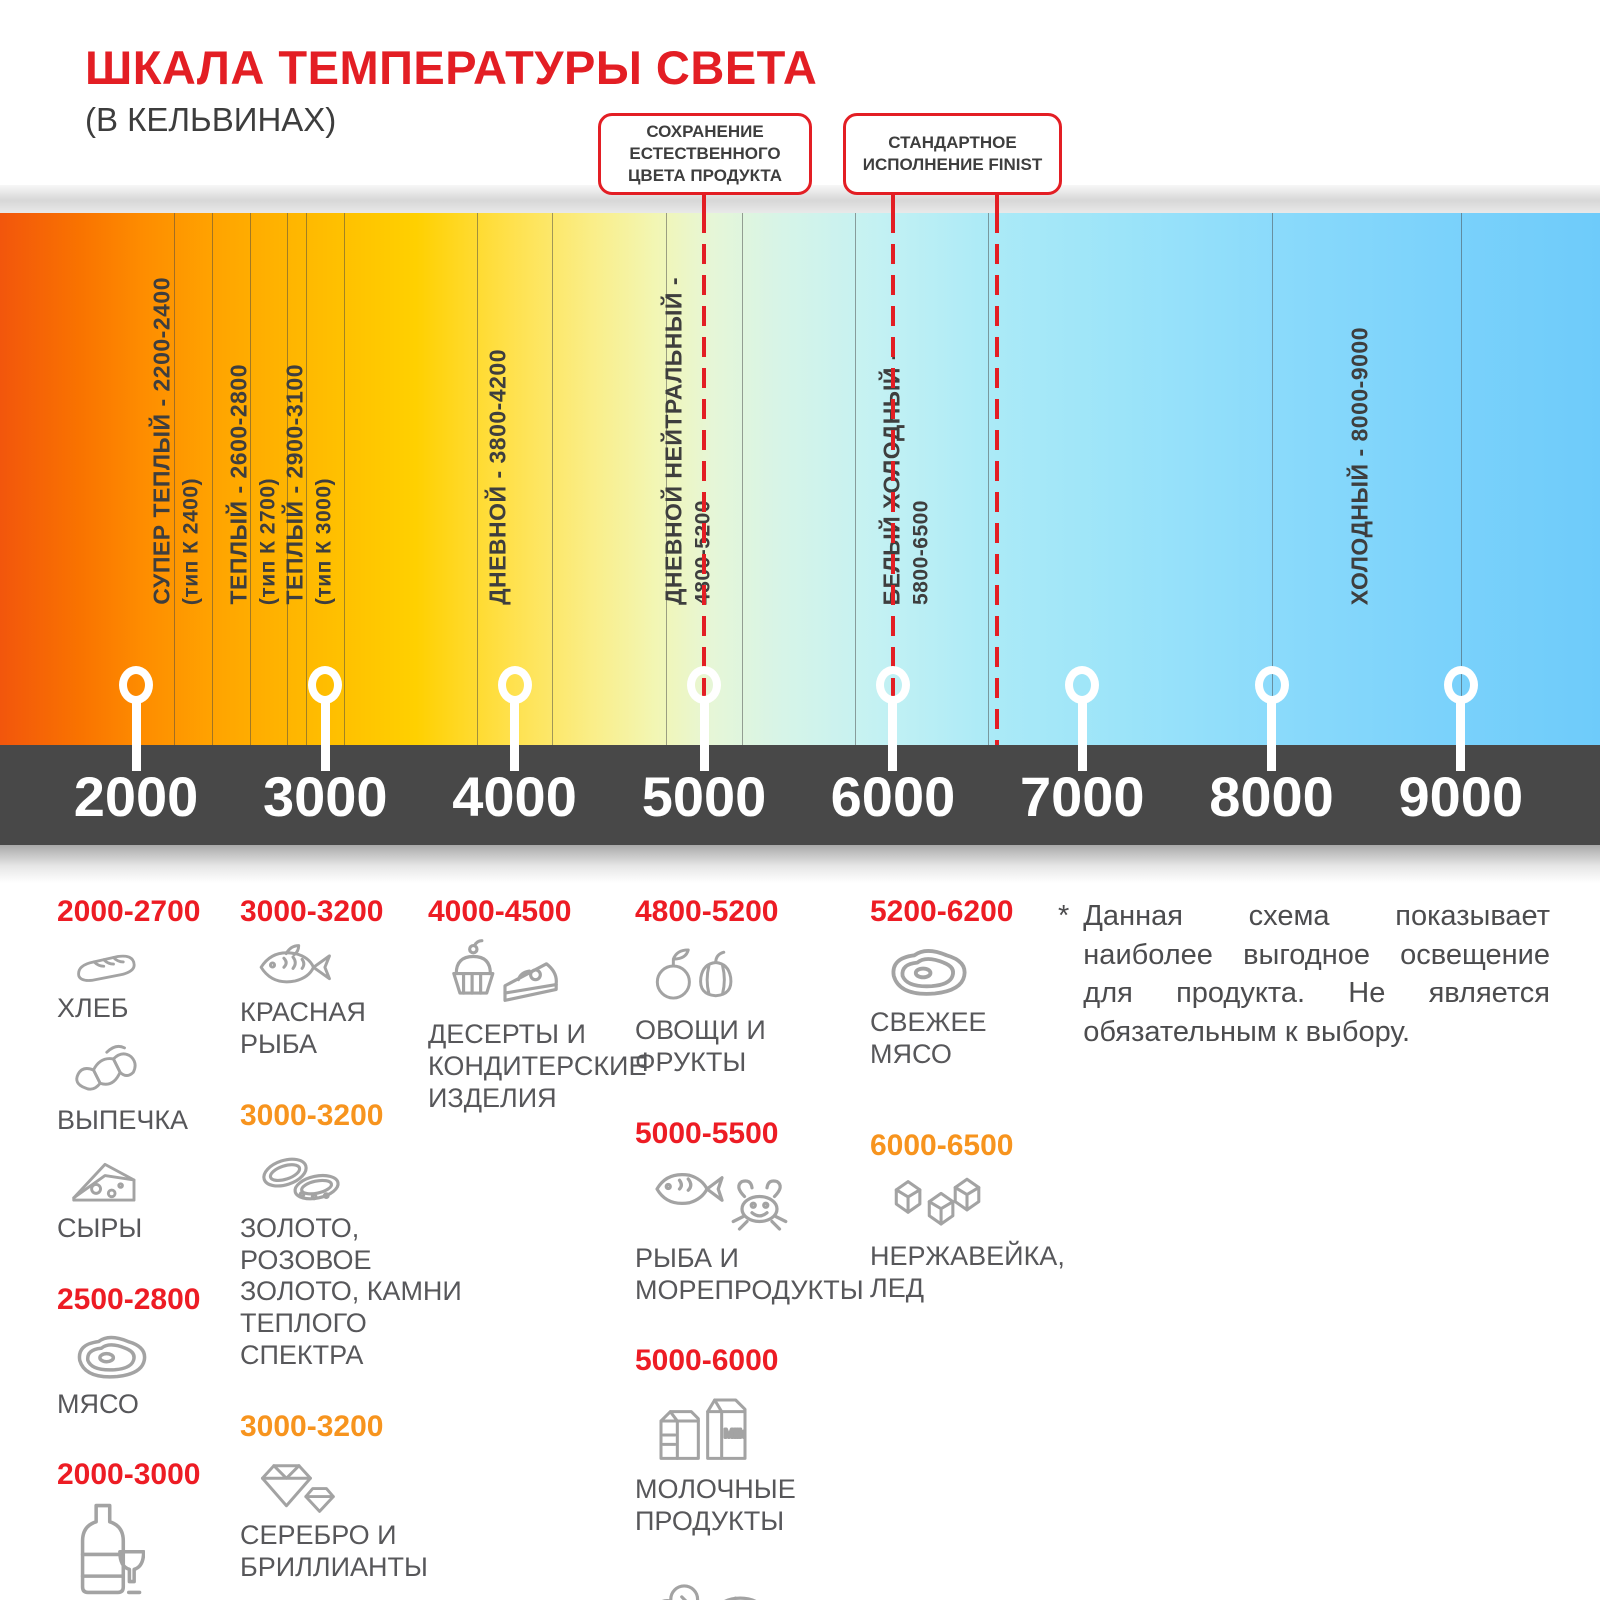  Describe the element at coordinates (952, 154) in the screenshot. I see `callout-finist-standard: СТАНДАРТНОЕ ИСПОЛНЕНИЕ FINIST` at that location.